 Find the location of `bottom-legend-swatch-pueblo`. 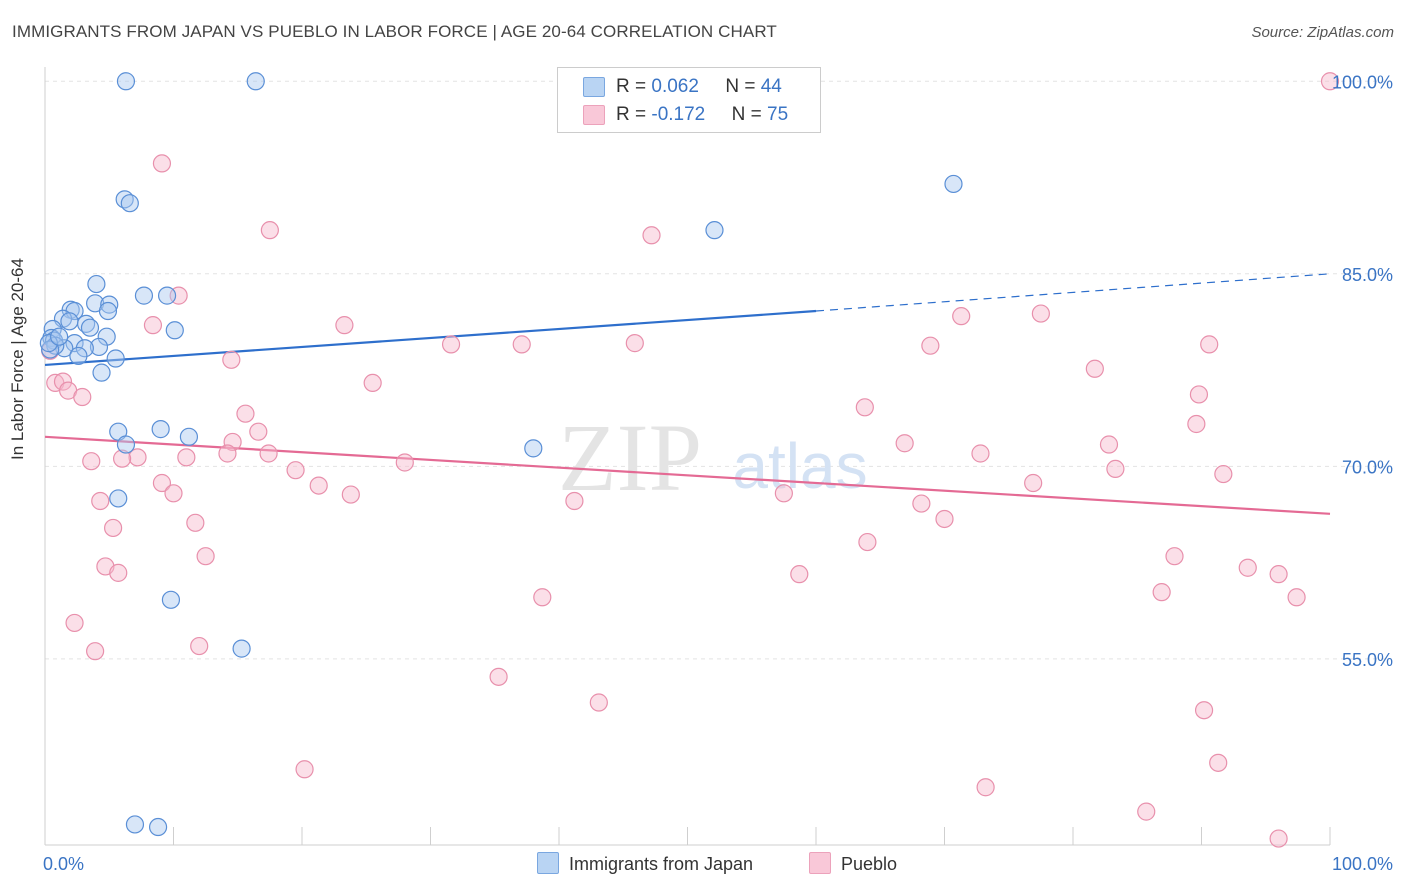

bottom-legend-swatch-pueblo is located at coordinates (820, 863).